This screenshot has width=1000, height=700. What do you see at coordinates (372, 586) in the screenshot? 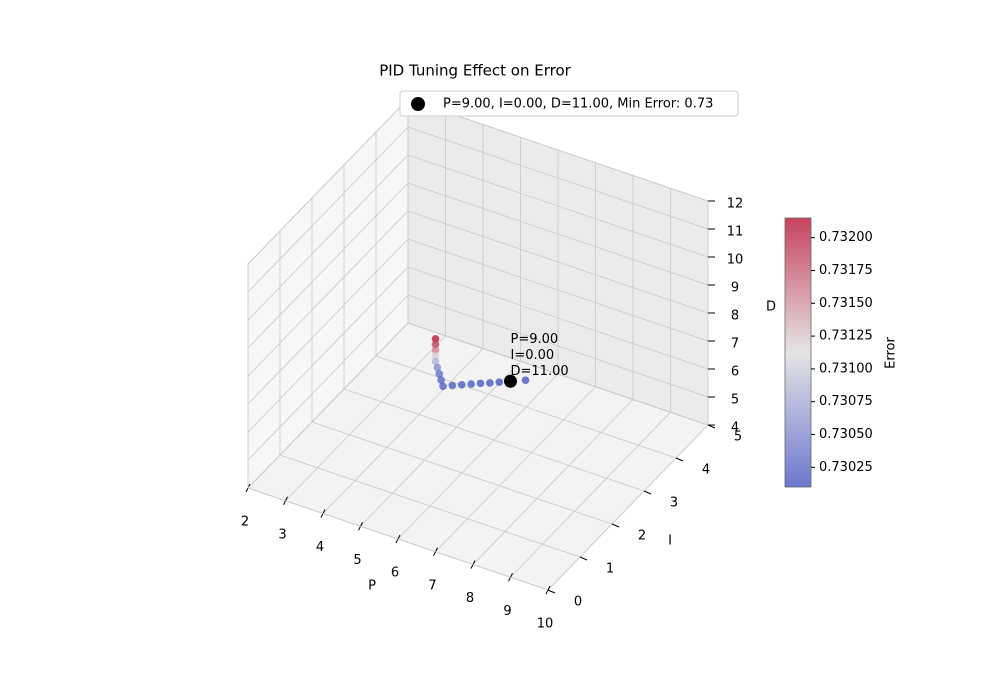
I see `x-axis-label: P` at bounding box center [372, 586].